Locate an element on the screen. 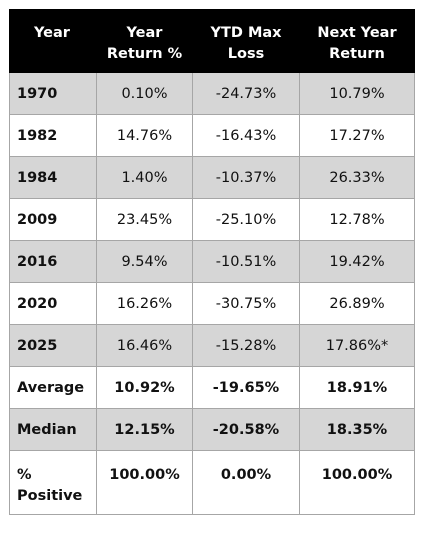 Image resolution: width=424 pixels, height=539 pixels. ytd-max-loss-cell: -25.10% is located at coordinates (246, 219).